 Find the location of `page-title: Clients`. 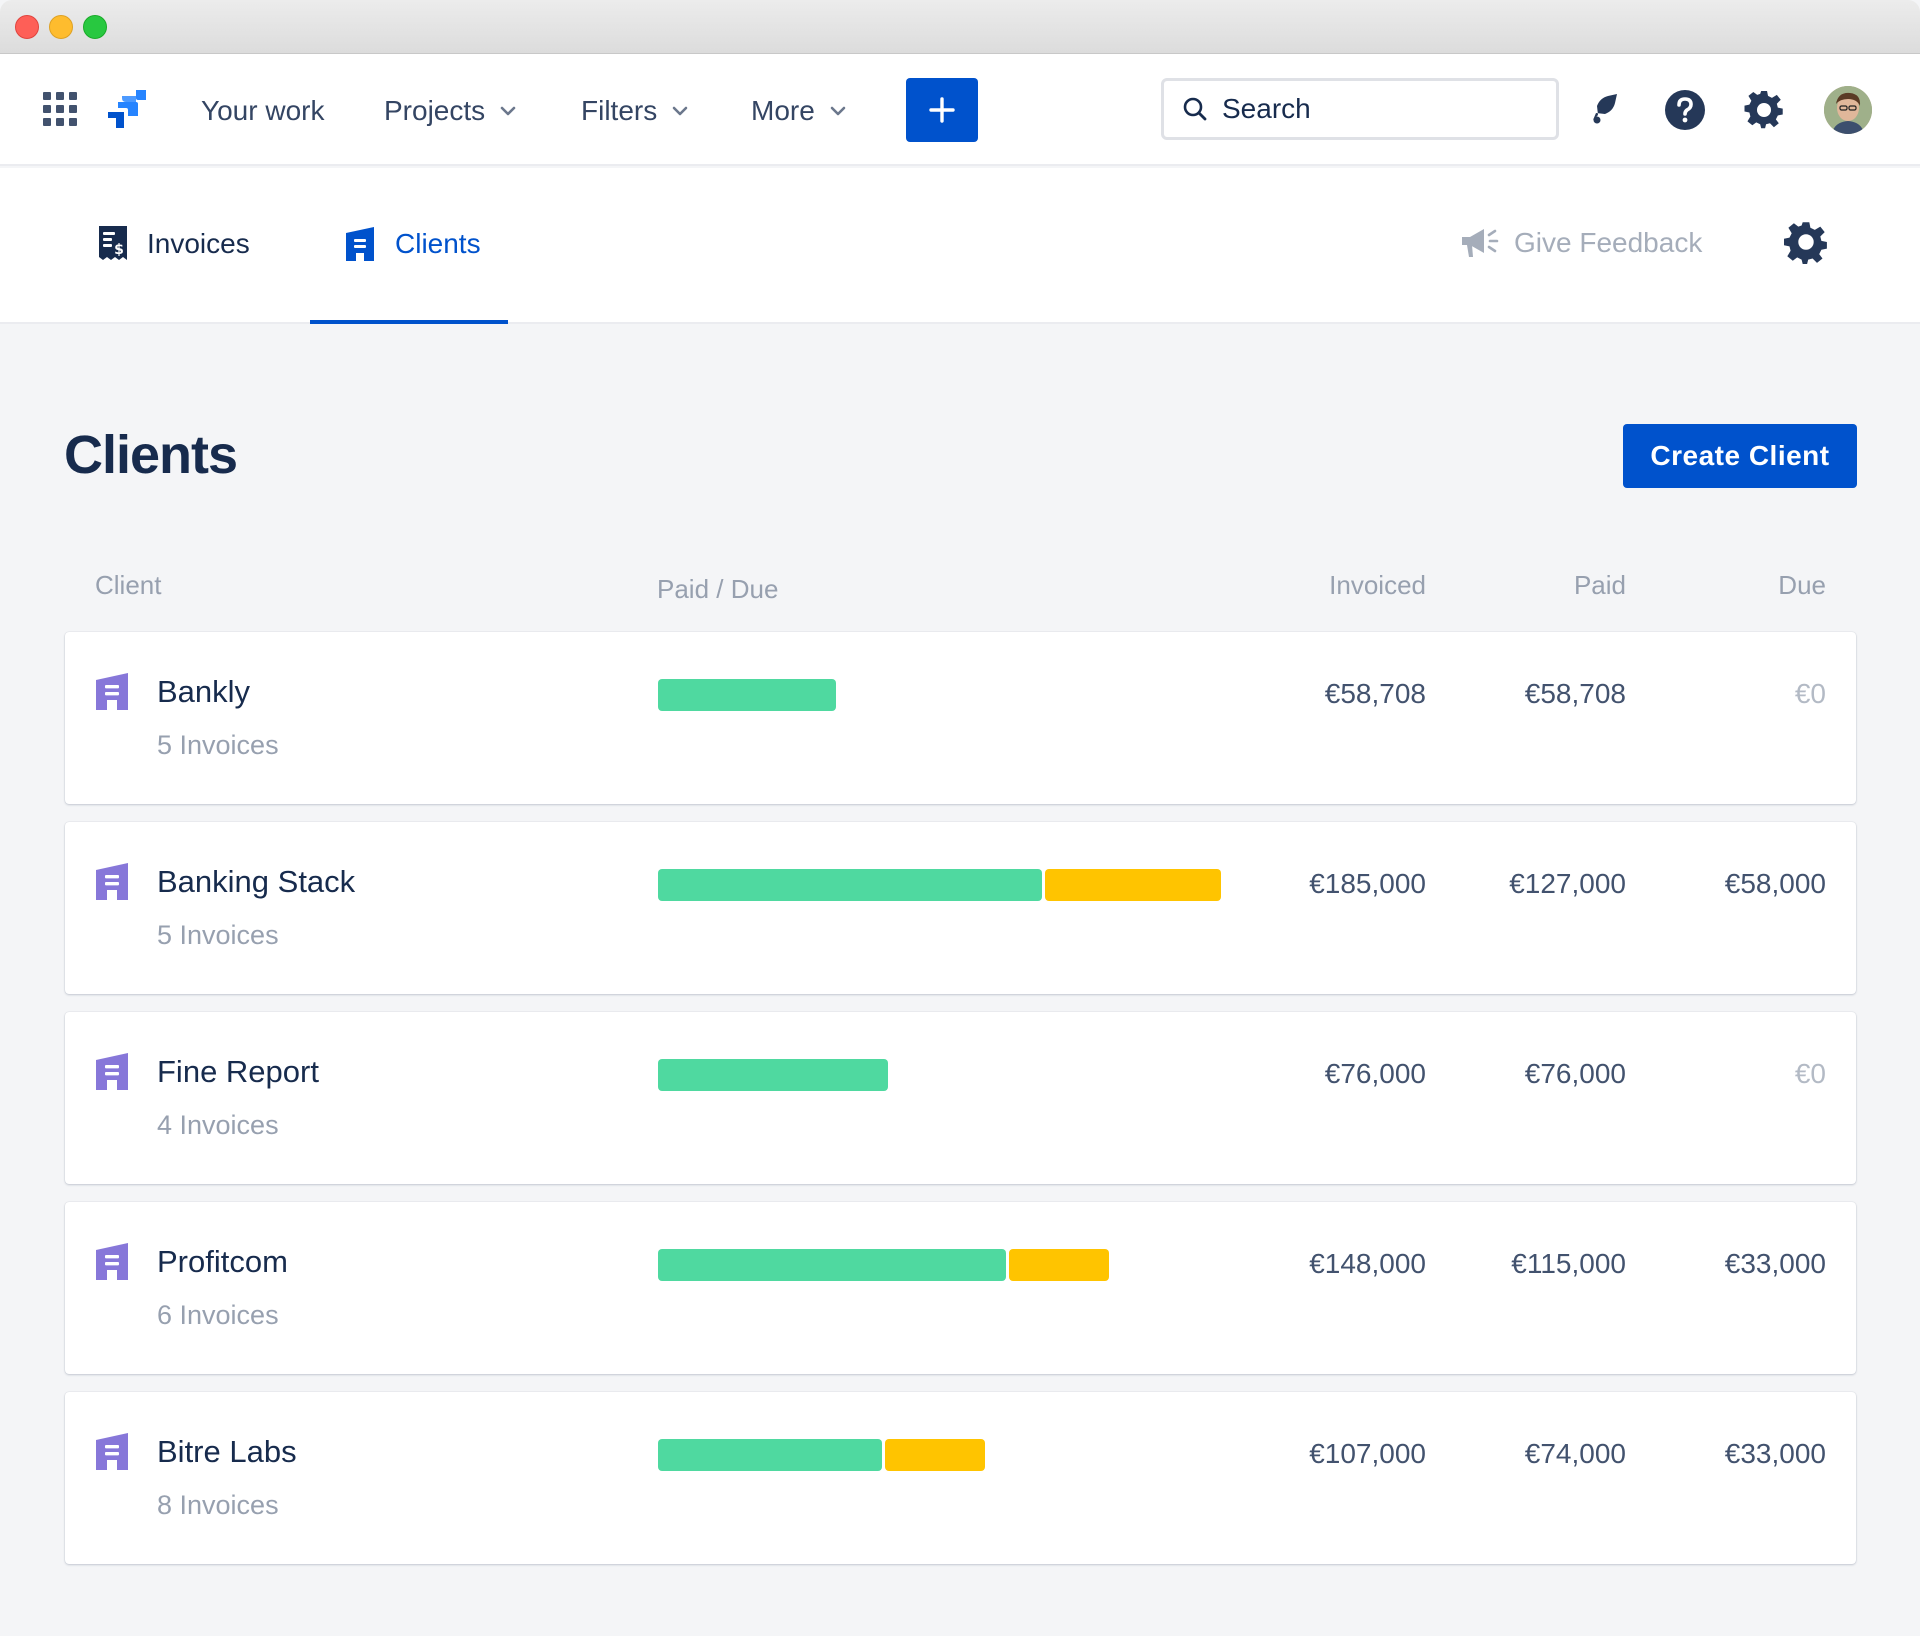

page-title: Clients is located at coordinates (151, 455).